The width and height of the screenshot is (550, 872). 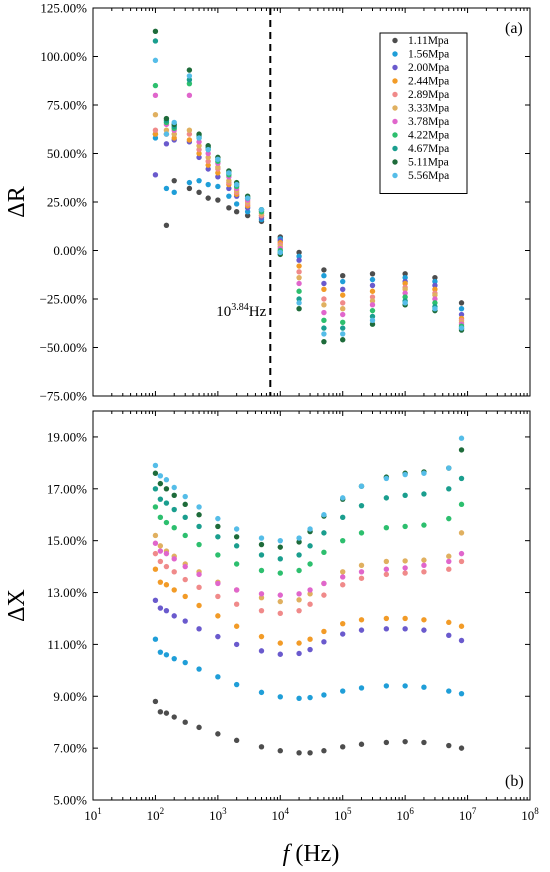 I want to click on x-tick-exponent: 8, so click(x=536, y=811).